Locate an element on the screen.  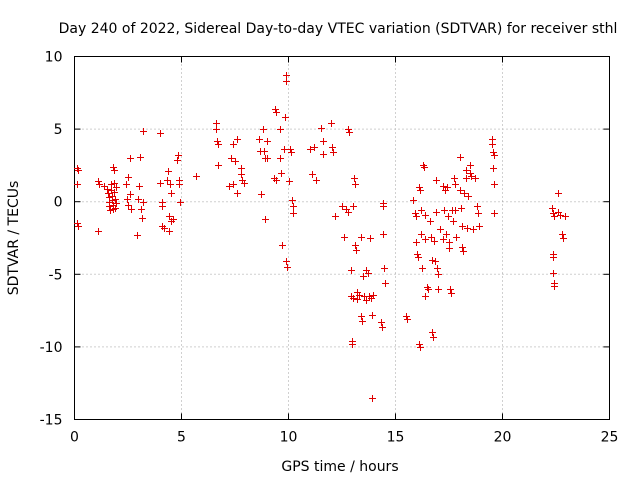
x-tick-label: 15 is located at coordinates (396, 438).